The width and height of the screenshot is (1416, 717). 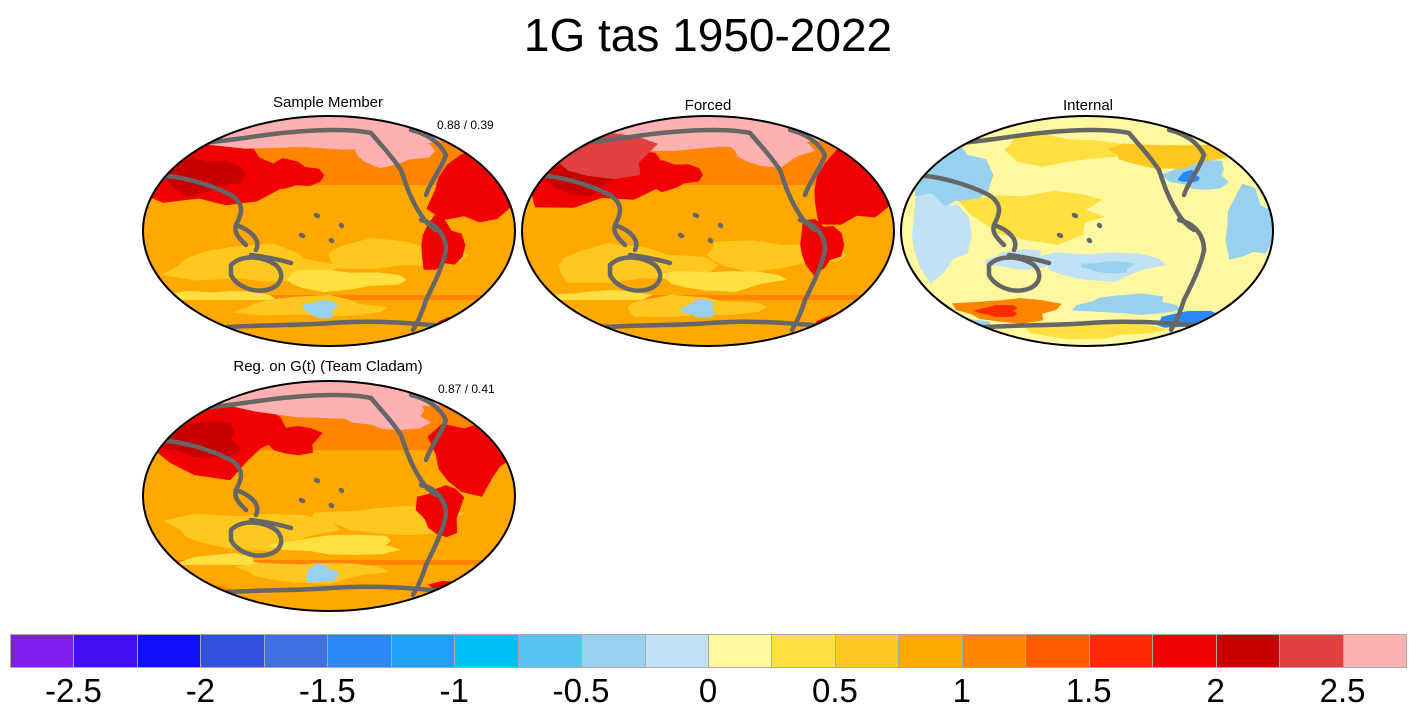 I want to click on colorbar-tick-label: -2.5, so click(x=73, y=690).